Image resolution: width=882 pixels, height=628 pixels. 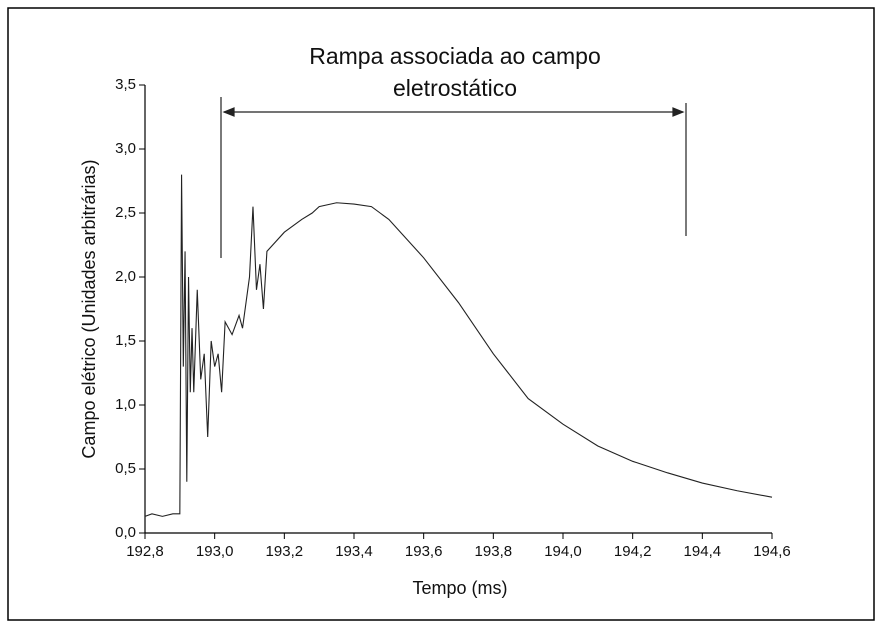 I want to click on x-tick-label: 193,8, so click(x=494, y=551).